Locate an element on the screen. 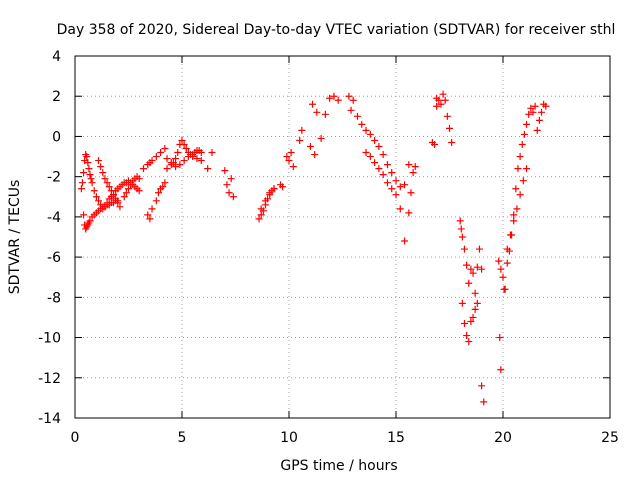  x-axis-title: GPS time / hours is located at coordinates (338, 466).